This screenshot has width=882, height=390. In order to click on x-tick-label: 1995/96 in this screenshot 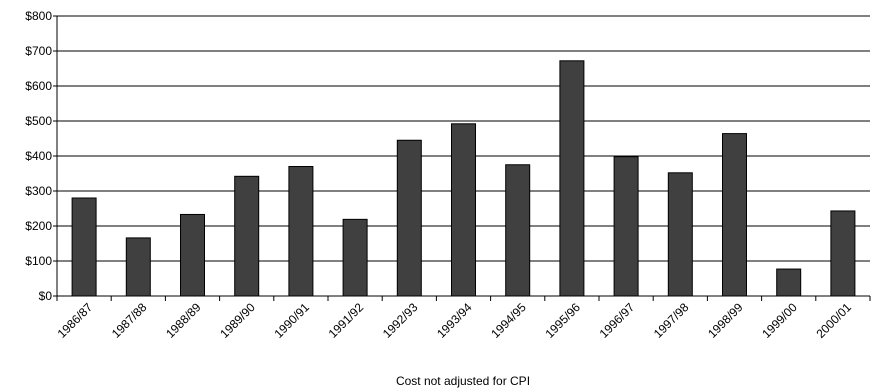, I will do `click(562, 320)`.